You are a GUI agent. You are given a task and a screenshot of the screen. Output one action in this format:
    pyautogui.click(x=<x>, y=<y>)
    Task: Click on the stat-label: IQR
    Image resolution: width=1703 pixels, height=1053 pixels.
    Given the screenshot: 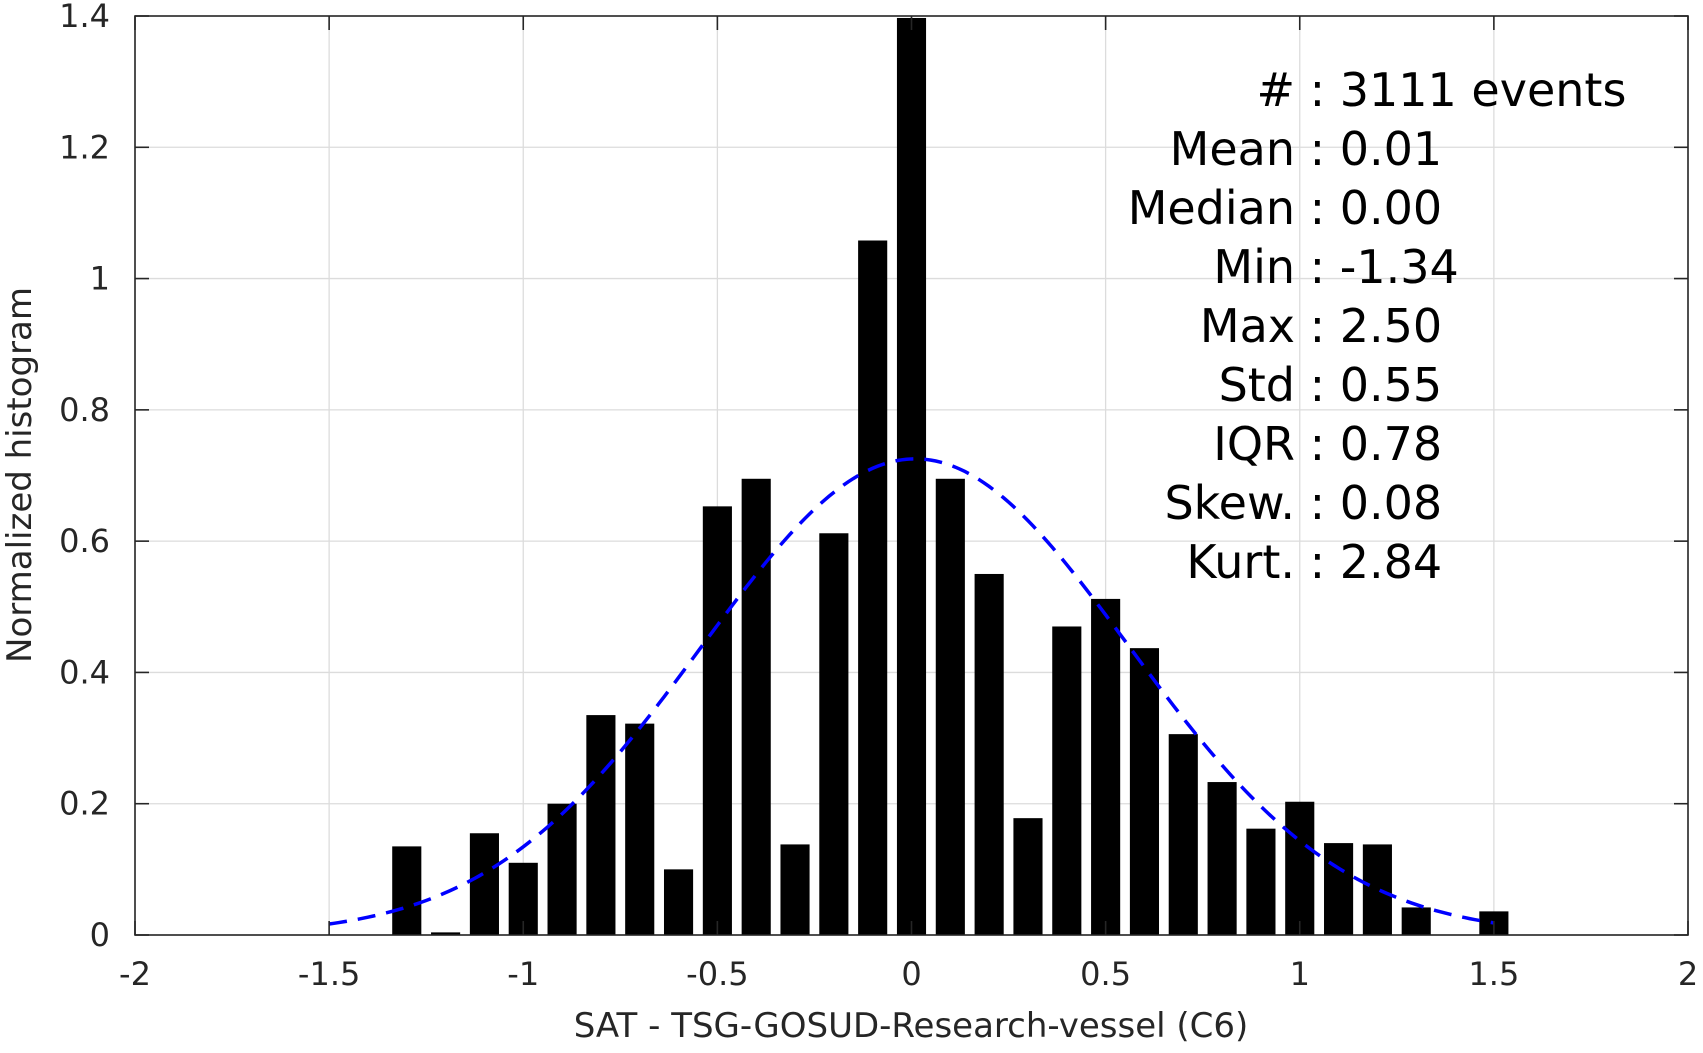 What is the action you would take?
    pyautogui.click(x=1254, y=444)
    